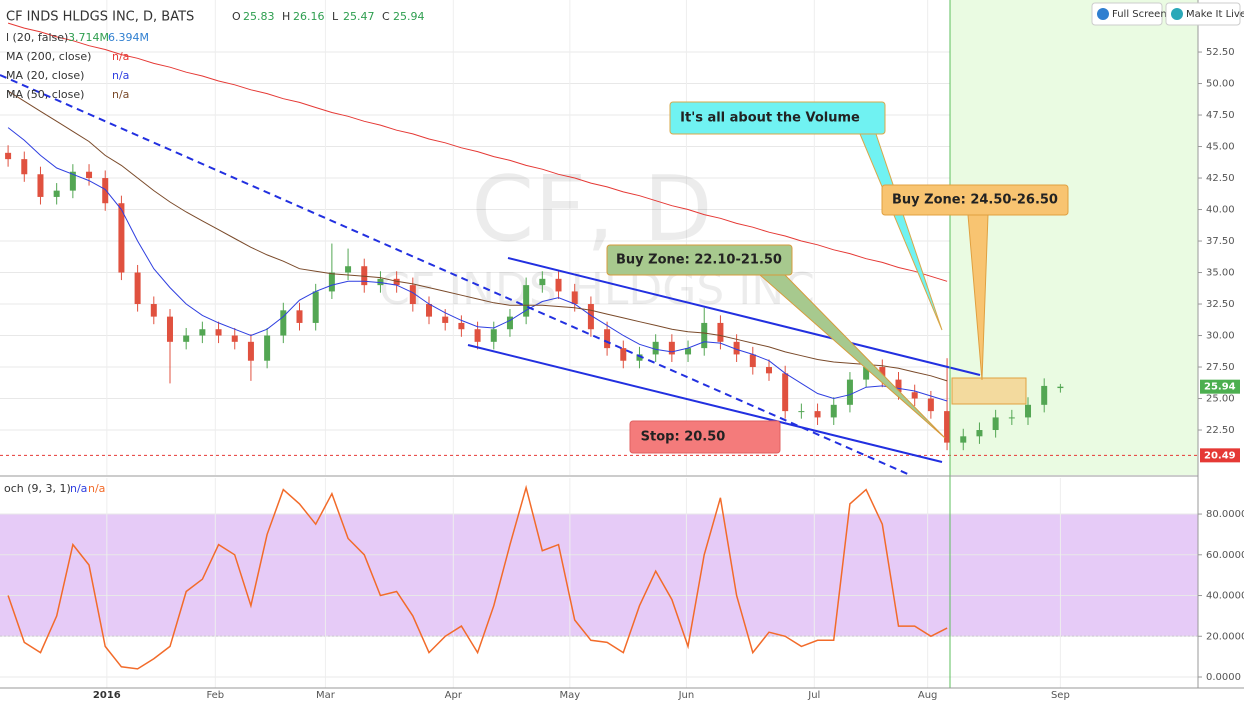 Image resolution: width=1244 pixels, height=703 pixels. I want to click on full-screen-button, so click(1127, 14).